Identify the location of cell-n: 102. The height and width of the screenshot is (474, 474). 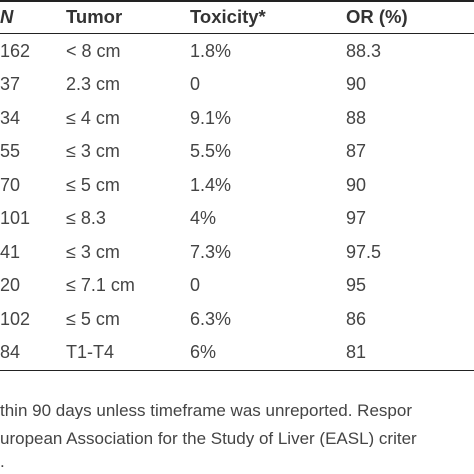
(15, 318).